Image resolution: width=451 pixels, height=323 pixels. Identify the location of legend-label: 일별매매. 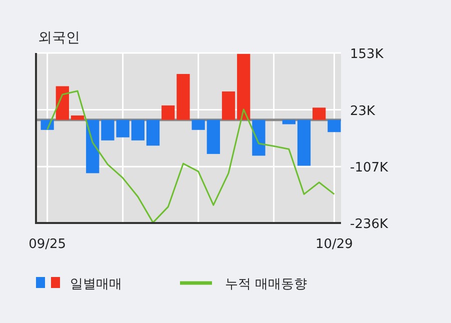
(96, 284).